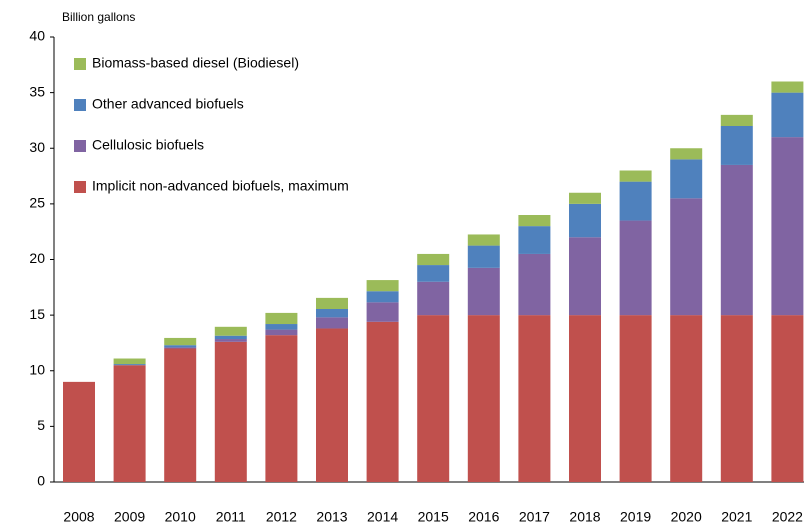 The image size is (804, 527). Describe the element at coordinates (78, 517) in the screenshot. I see `x-tick-label: 2008` at that location.